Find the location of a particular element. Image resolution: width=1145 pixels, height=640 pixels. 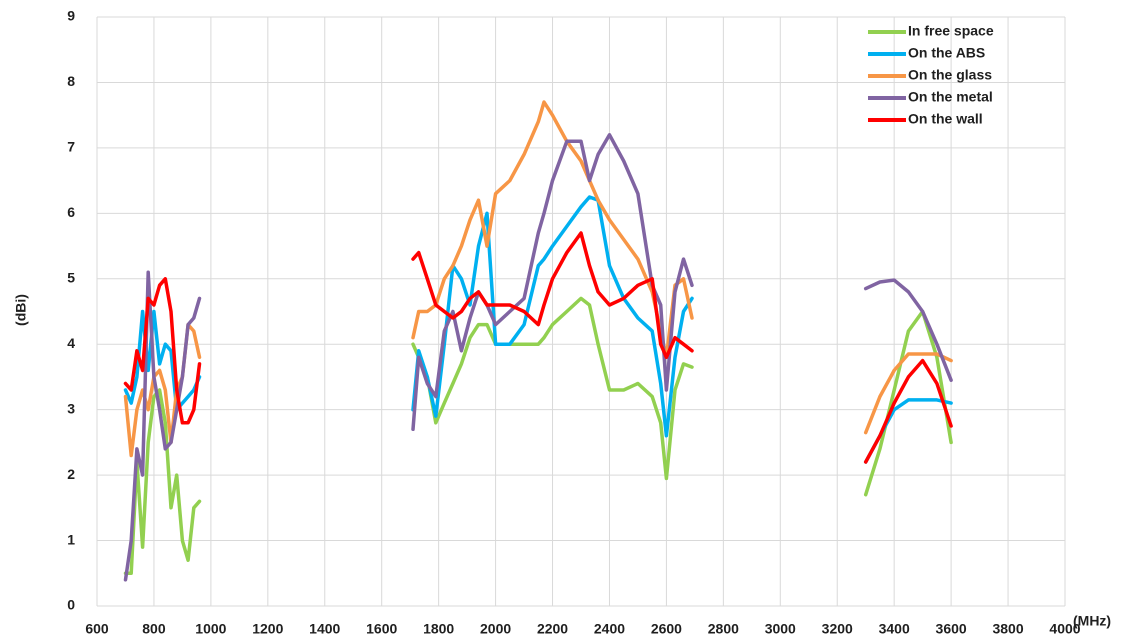

legend-label: On the metal is located at coordinates (950, 97).